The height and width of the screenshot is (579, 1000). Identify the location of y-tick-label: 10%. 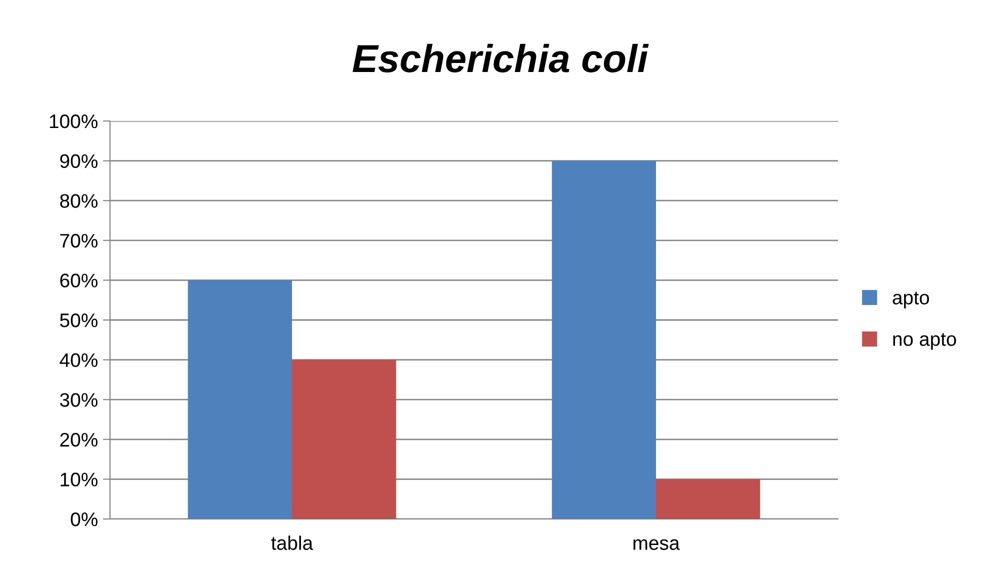
(79, 479).